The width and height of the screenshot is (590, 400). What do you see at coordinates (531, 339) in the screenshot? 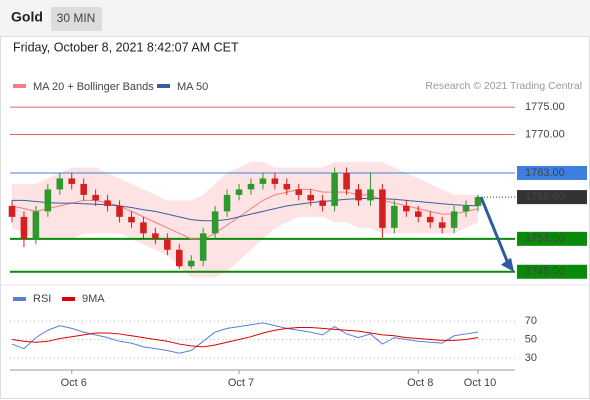
I see `y-tick-label: 50` at bounding box center [531, 339].